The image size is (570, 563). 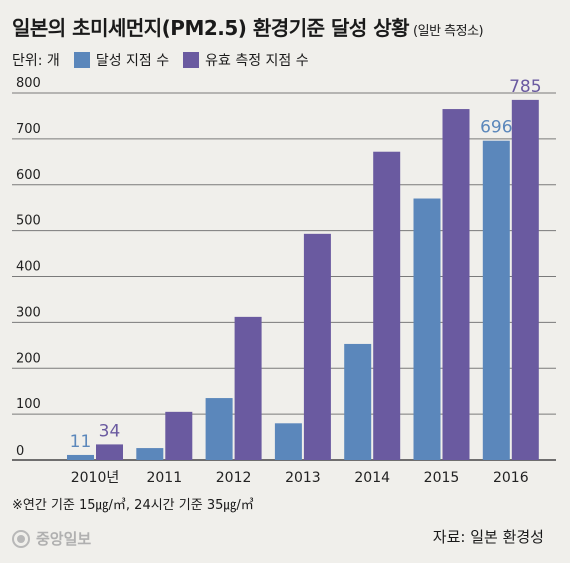 What do you see at coordinates (28, 175) in the screenshot?
I see `y-tick-label: 600` at bounding box center [28, 175].